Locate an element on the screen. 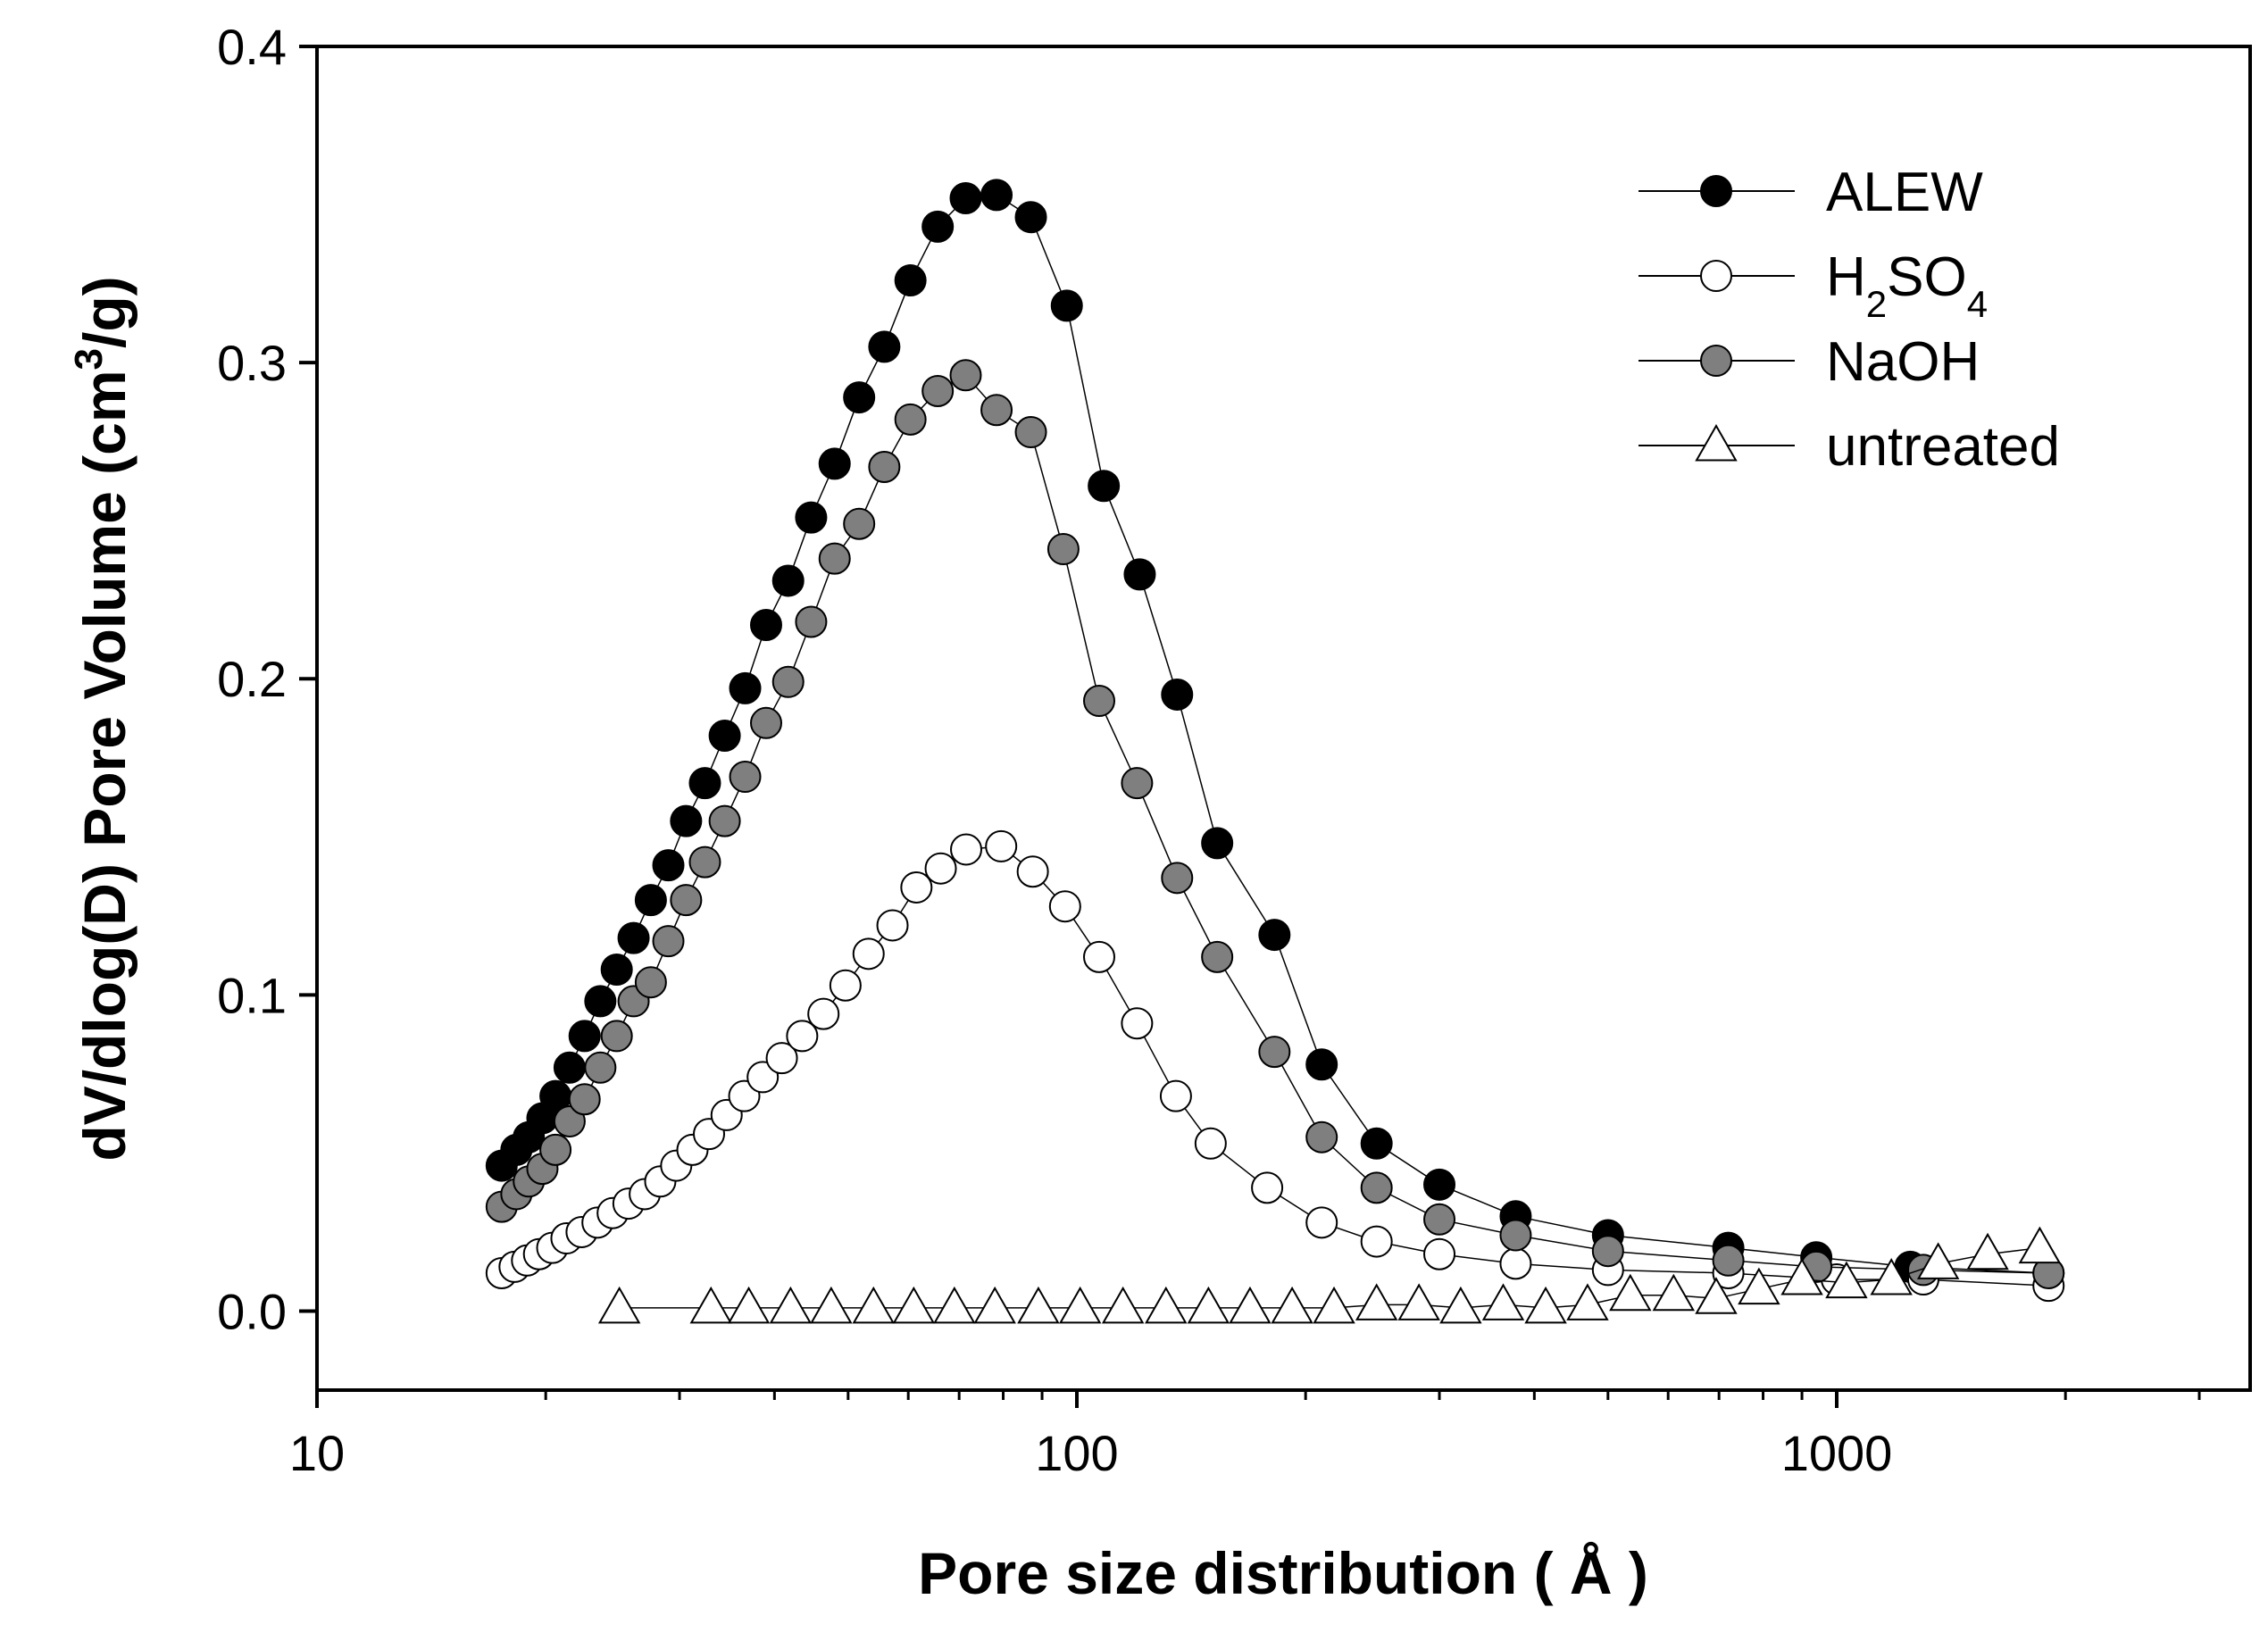 This screenshot has height=1641, width=2268. legend-label: H2SO4 is located at coordinates (1907, 286).